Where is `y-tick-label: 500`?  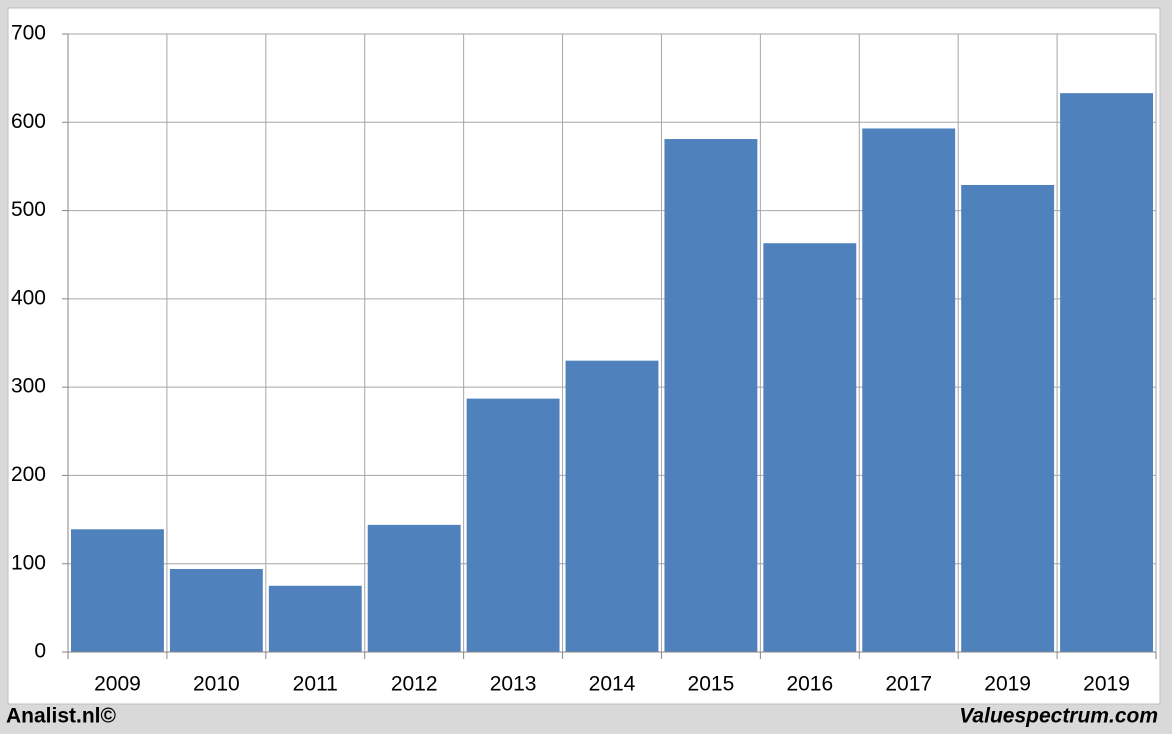
y-tick-label: 500 is located at coordinates (28, 209).